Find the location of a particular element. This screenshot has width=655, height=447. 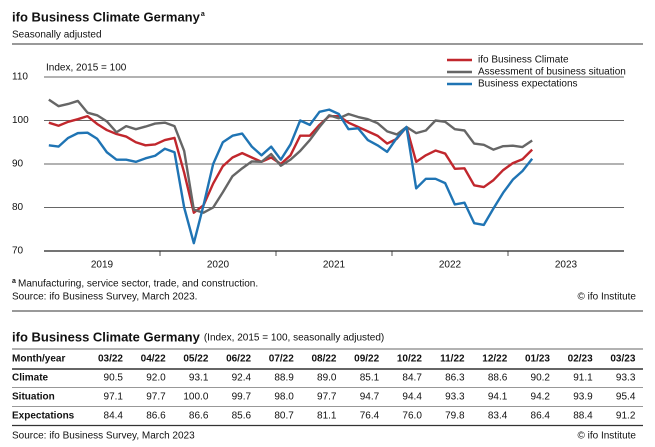

table-cell: 94.1 is located at coordinates (498, 397).